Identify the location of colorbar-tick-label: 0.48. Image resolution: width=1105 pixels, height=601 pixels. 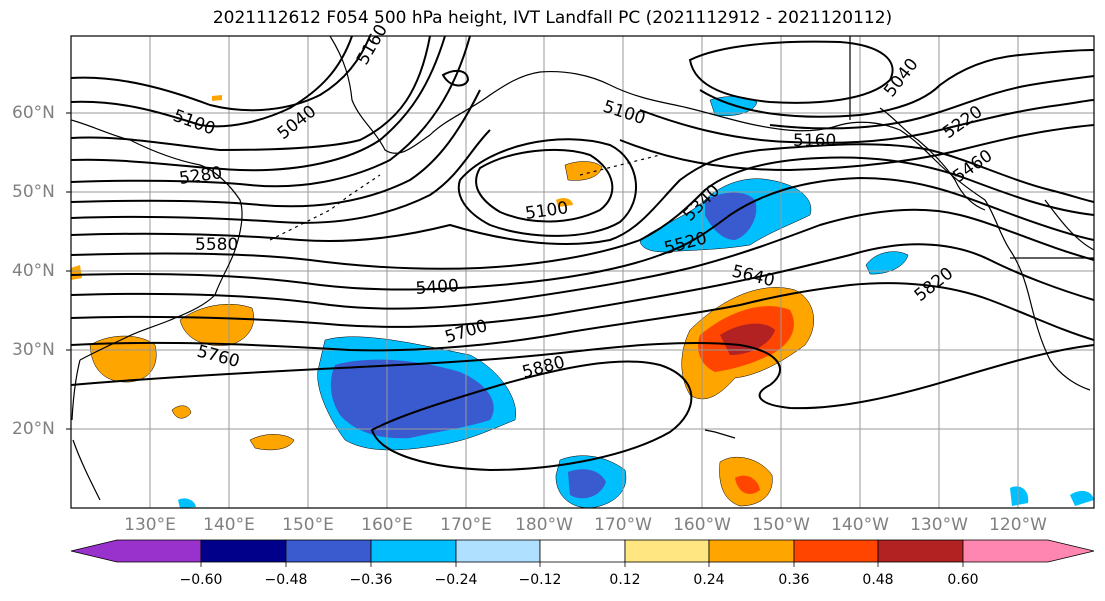
(878, 580).